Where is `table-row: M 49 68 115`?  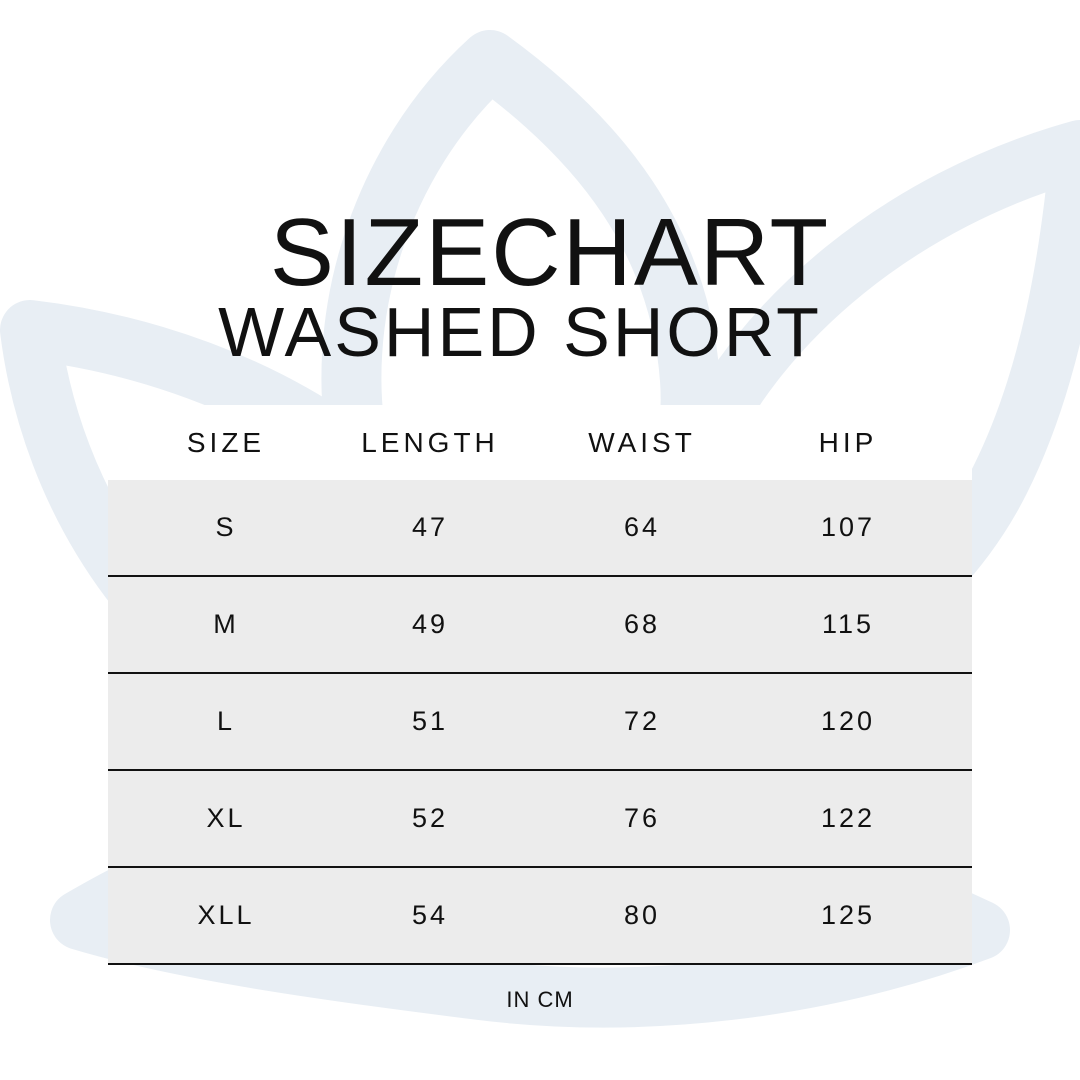
table-row: M 49 68 115 is located at coordinates (540, 625).